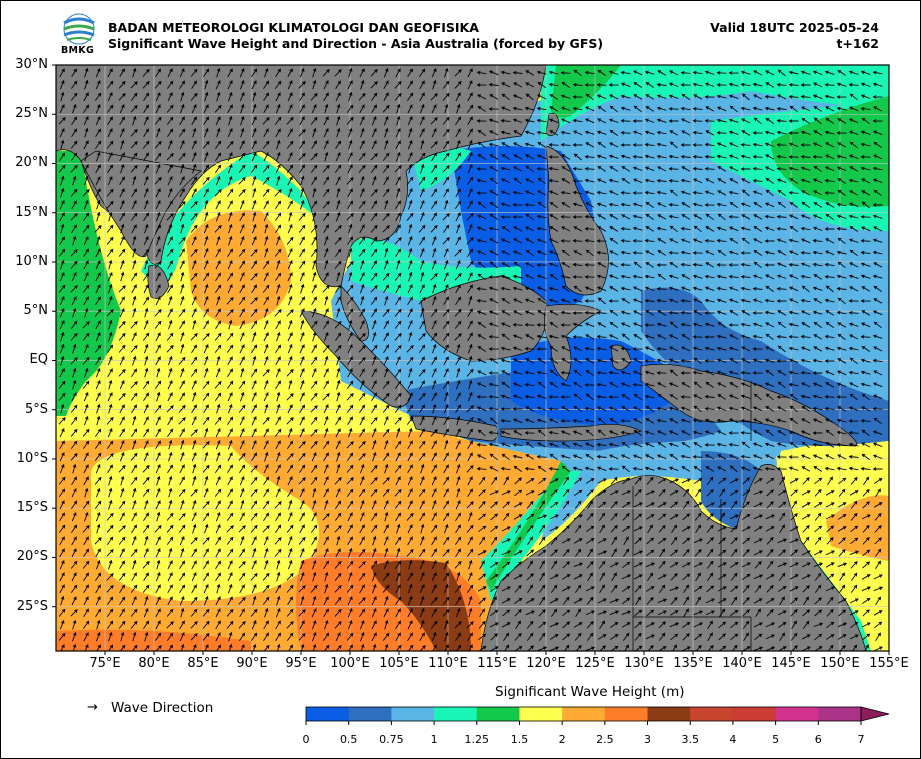  I want to click on lon-label: 90°E, so click(252, 663).